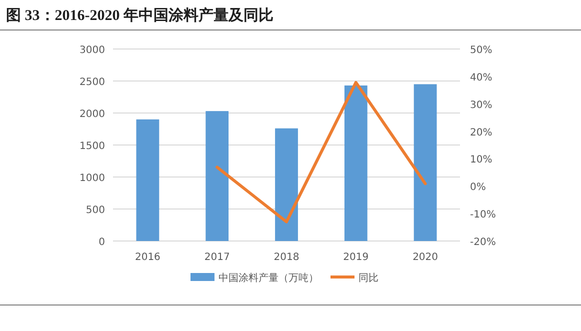 Image resolution: width=581 pixels, height=331 pixels. Describe the element at coordinates (481, 160) in the screenshot. I see `y2-tick-label: 10%` at that location.